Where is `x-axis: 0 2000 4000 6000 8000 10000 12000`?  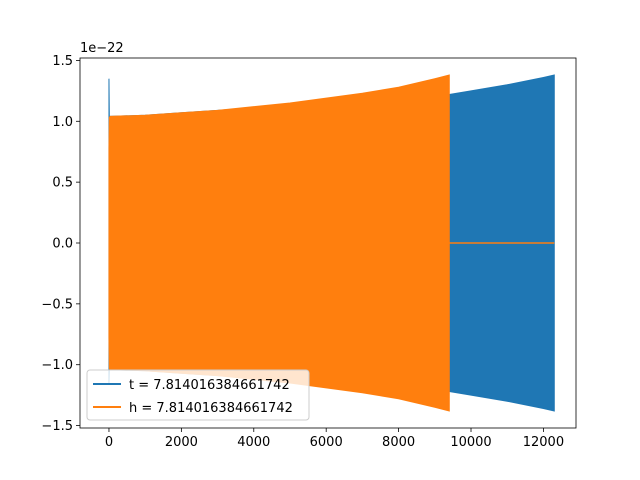 x-axis: 0 2000 4000 6000 8000 10000 12000 is located at coordinates (334, 439).